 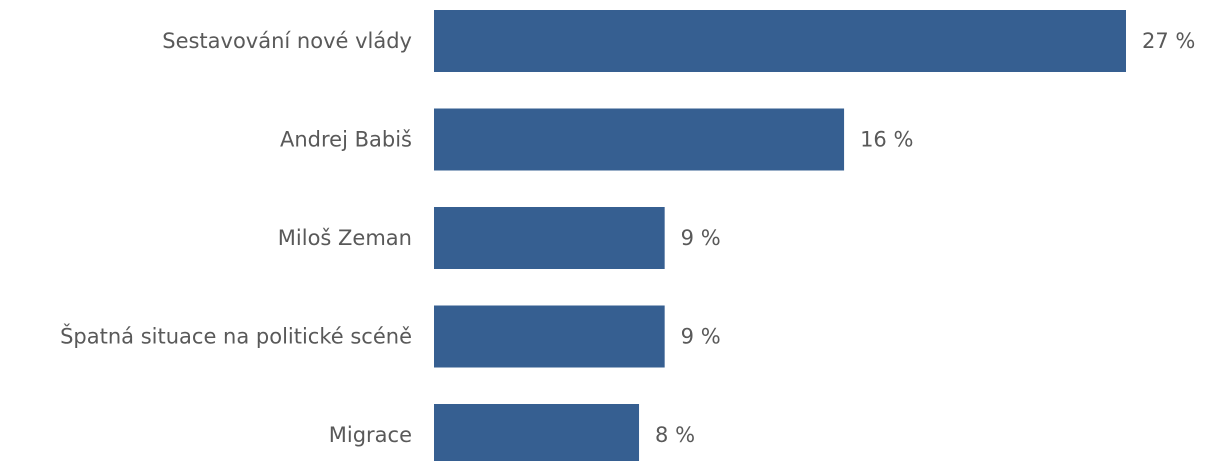 What do you see at coordinates (345, 238) in the screenshot?
I see `category-label: Miloš Zeman` at bounding box center [345, 238].